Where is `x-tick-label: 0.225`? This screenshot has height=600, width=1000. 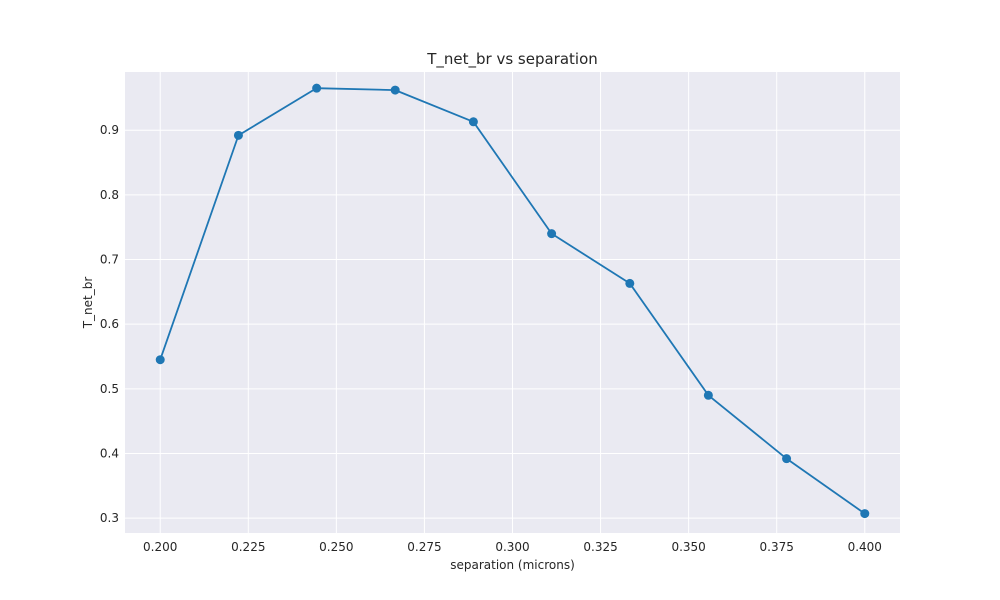
x-tick-label: 0.225 is located at coordinates (248, 547).